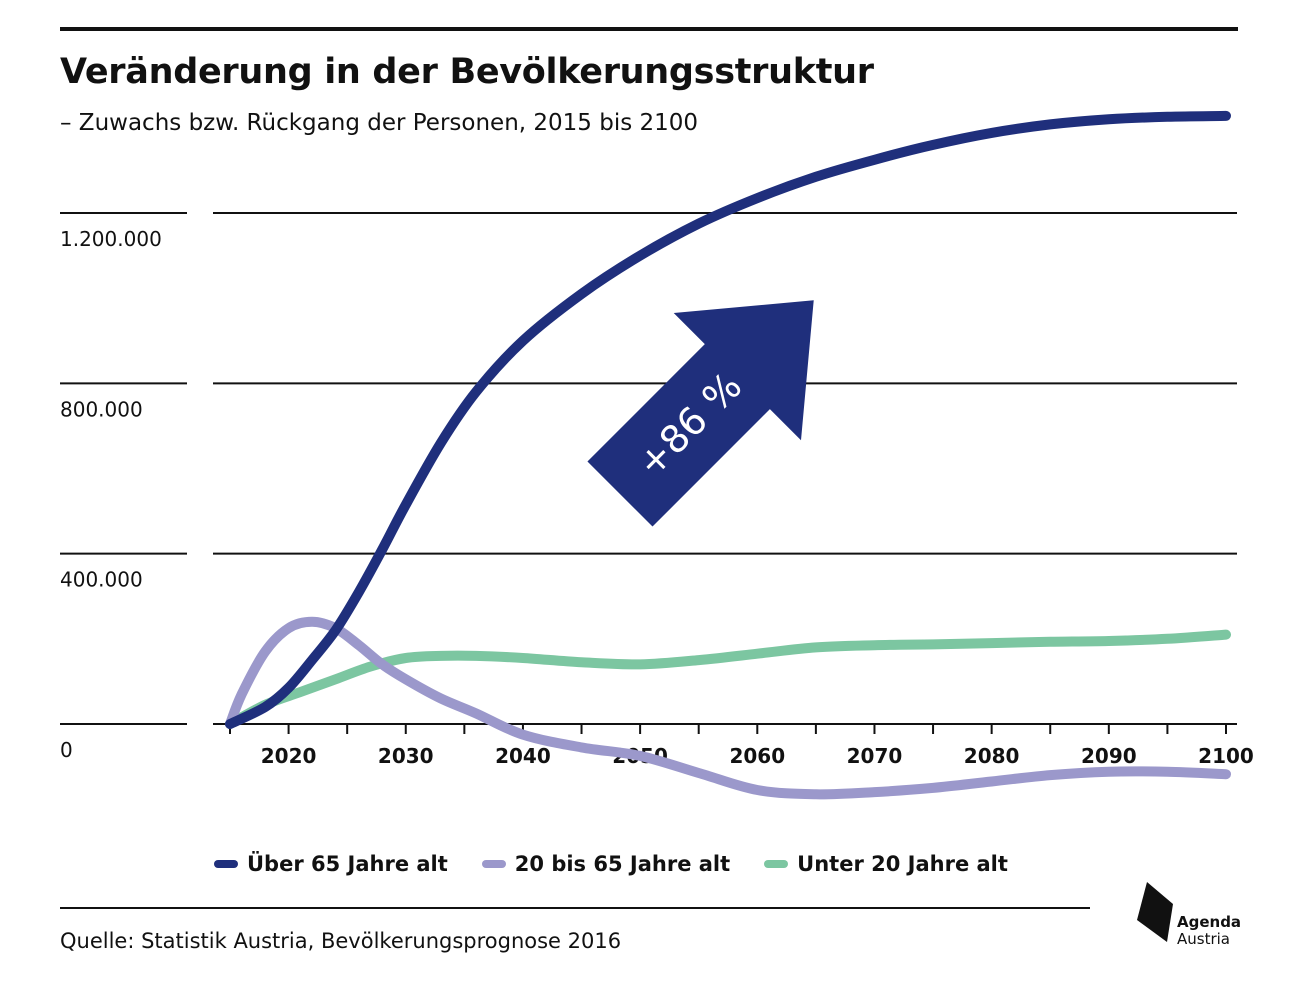  What do you see at coordinates (1209, 922) in the screenshot?
I see `logo-text-agenda: Agenda` at bounding box center [1209, 922].